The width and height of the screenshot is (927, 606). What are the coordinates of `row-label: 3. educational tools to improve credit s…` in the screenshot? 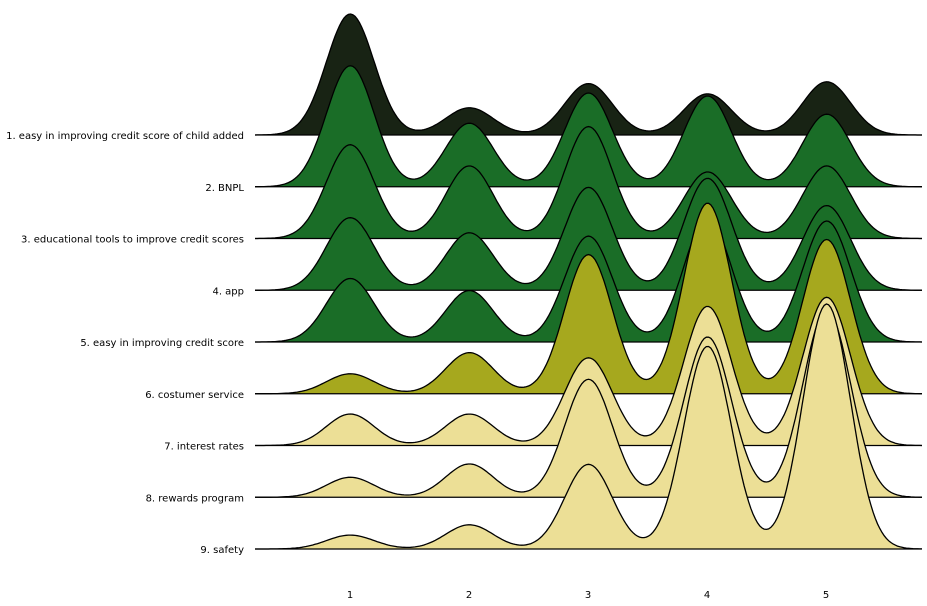 It's located at (132, 240).